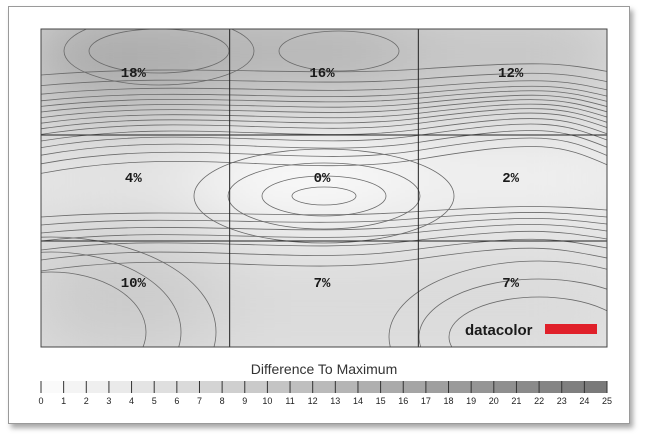 This screenshot has height=436, width=661. I want to click on cell-label: 18%, so click(134, 74).